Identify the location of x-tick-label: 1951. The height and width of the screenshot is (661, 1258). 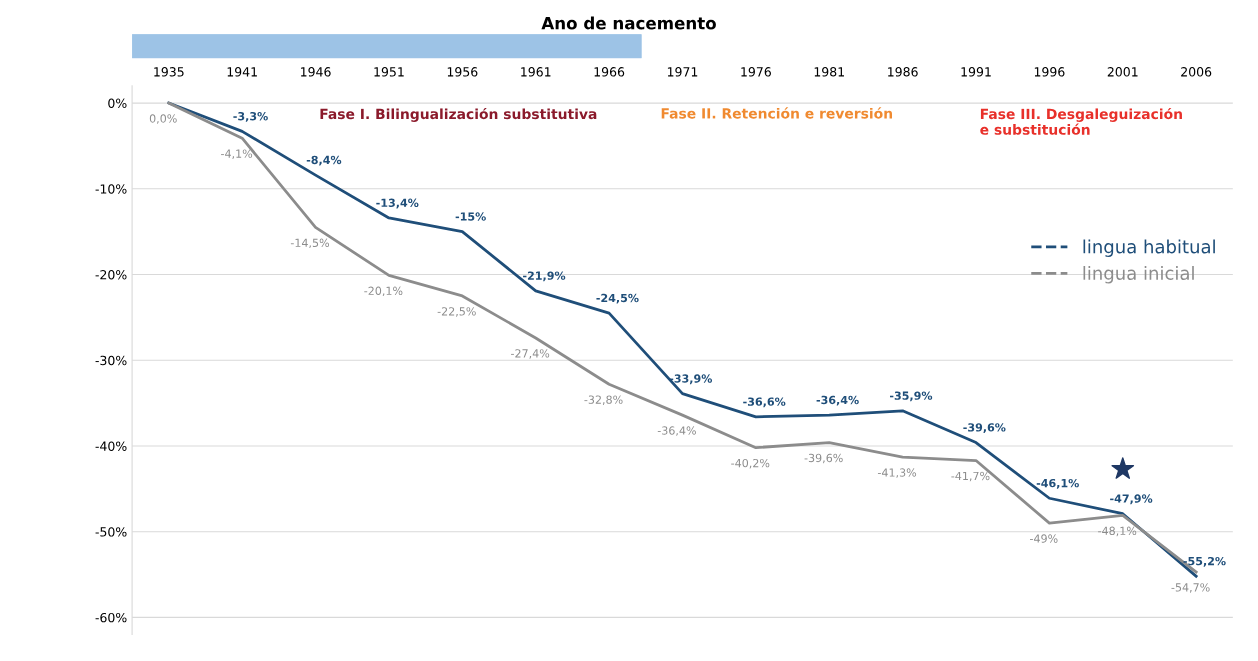
(389, 72).